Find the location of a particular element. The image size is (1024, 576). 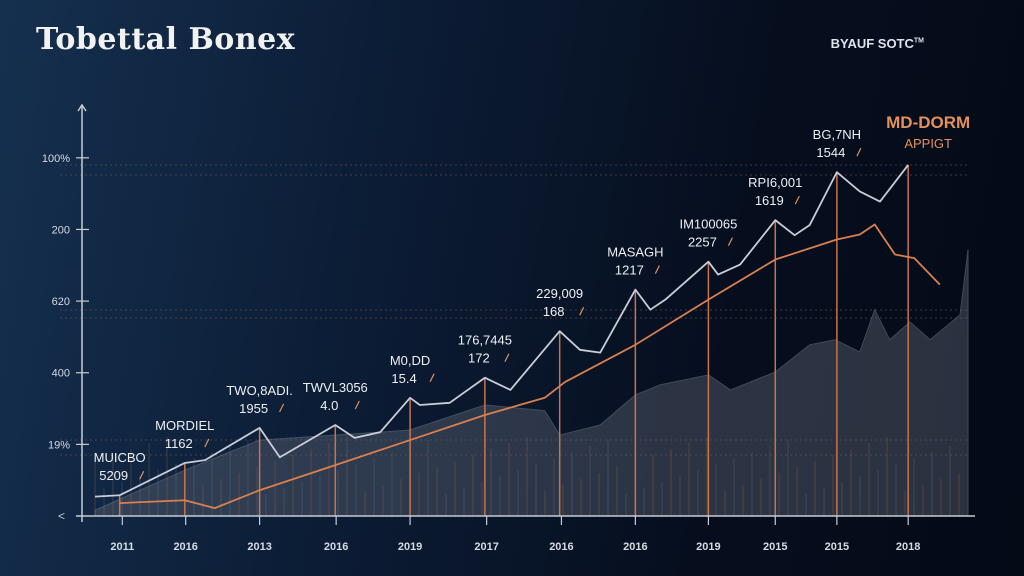

data-label: MORDIEL 1162 is located at coordinates (184, 434).